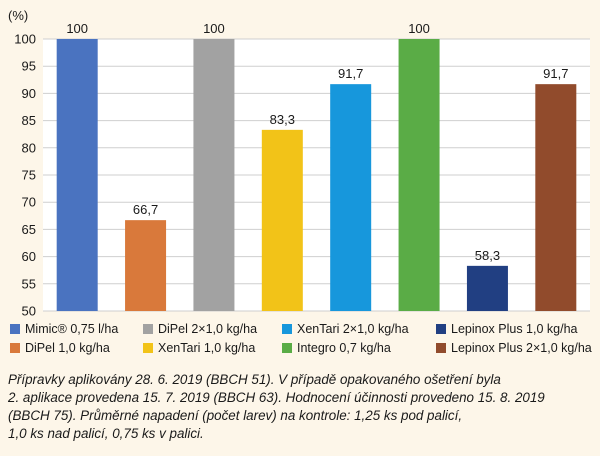 Image resolution: width=600 pixels, height=456 pixels. I want to click on y-tick-label: 75, so click(29, 175).